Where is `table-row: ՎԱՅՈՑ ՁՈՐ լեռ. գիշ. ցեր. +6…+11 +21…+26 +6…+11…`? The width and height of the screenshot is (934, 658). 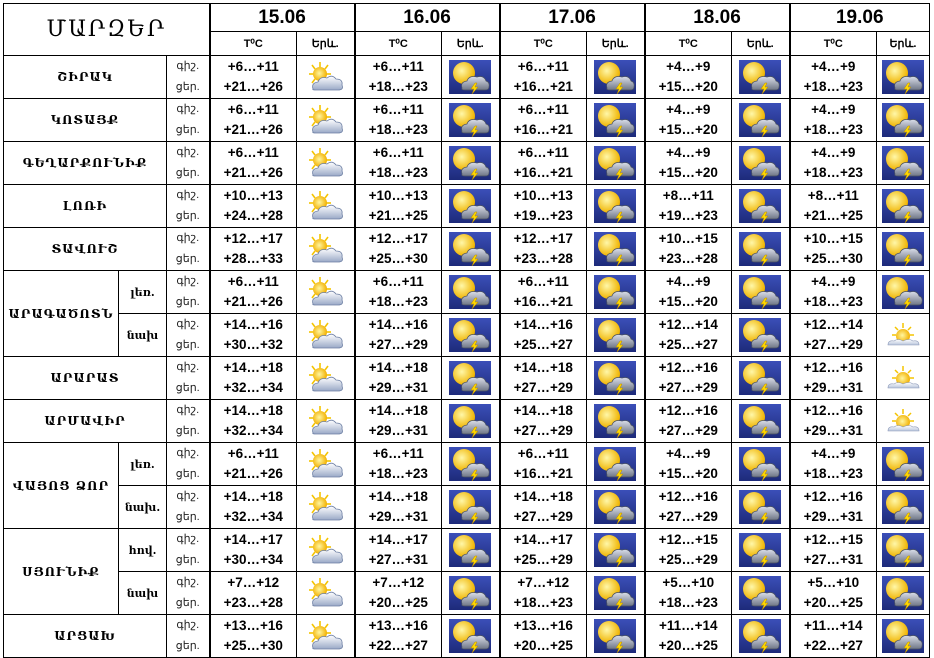
table-row: ՎԱՅՈՑ ՁՈՐ լեռ. գիշ. ցեր. +6…+11 +21…+26 +6…+11… is located at coordinates (466, 485).